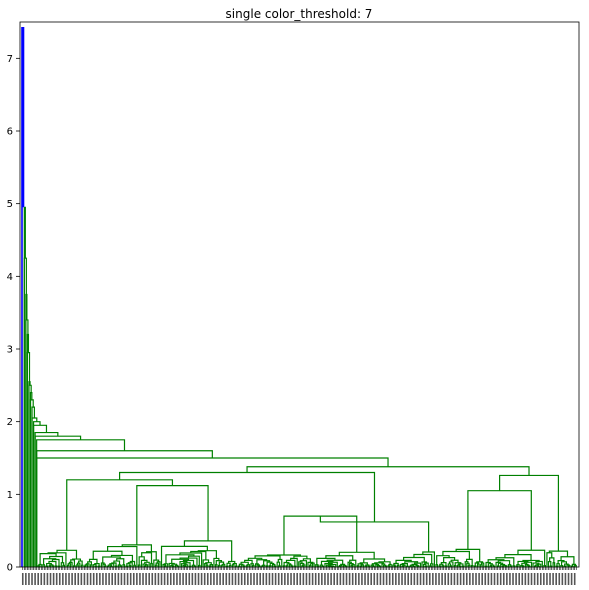  I want to click on y-tick-label: 1, so click(10, 495).